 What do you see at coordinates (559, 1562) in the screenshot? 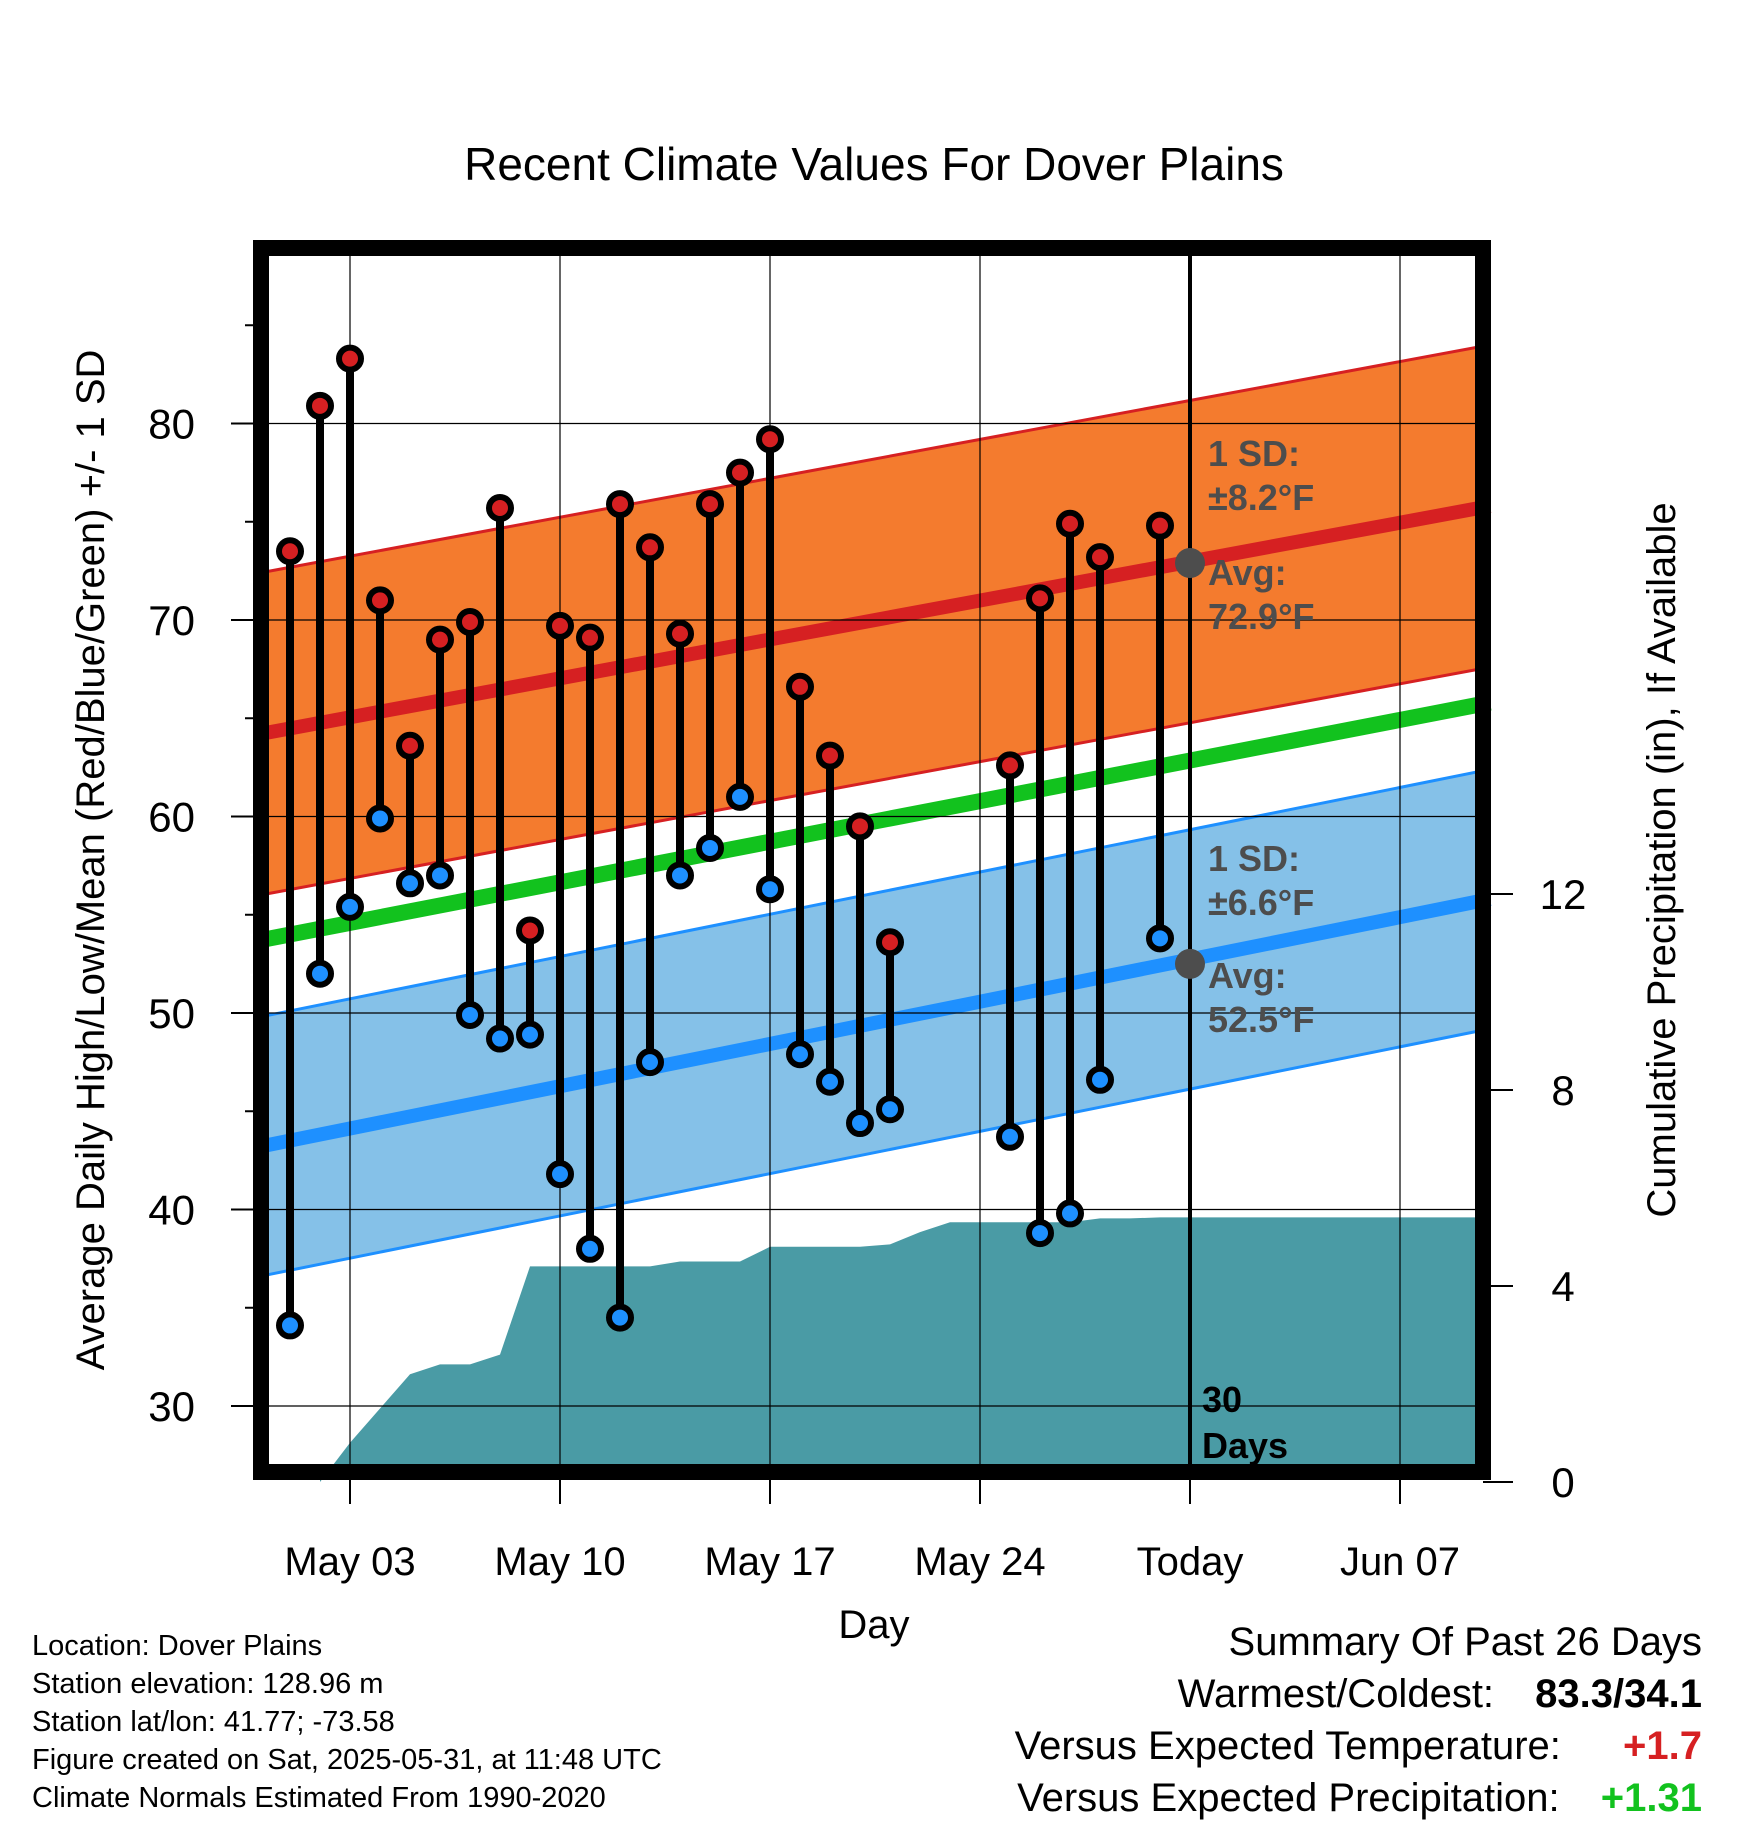
I see `x-tick-label: May 10` at bounding box center [559, 1562].